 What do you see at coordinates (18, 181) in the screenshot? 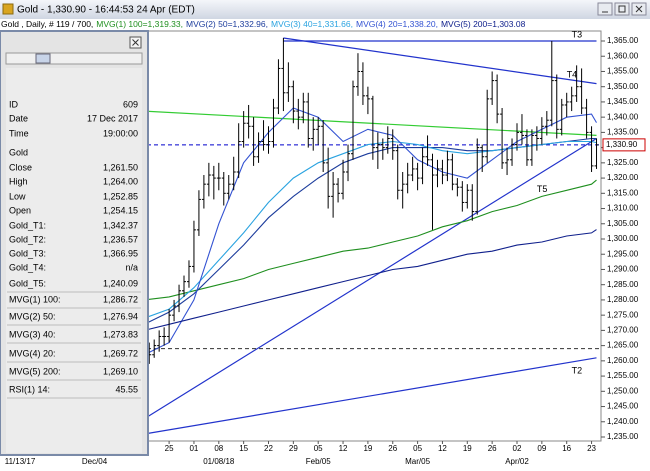
I see `row-label: High` at bounding box center [18, 181].